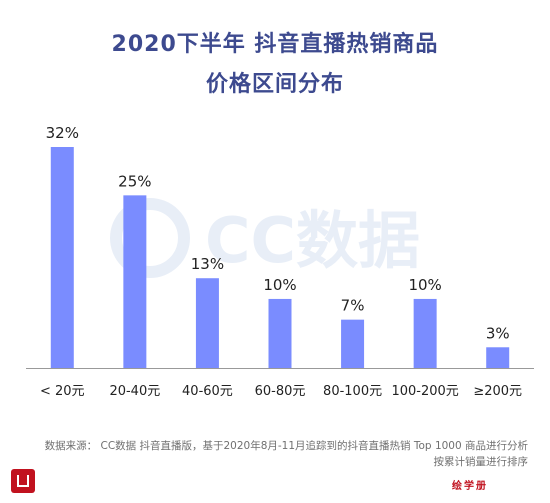  What do you see at coordinates (207, 264) in the screenshot?
I see `data-label-2: 13%` at bounding box center [207, 264].